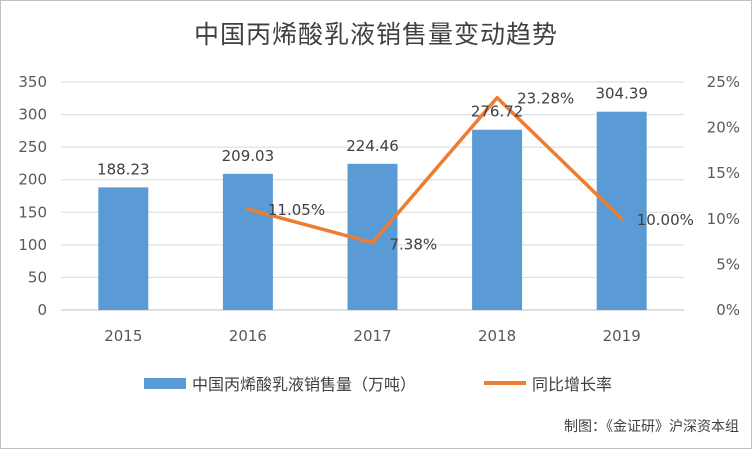 This screenshot has width=752, height=449. I want to click on bar-data-label: 304.39, so click(621, 94).